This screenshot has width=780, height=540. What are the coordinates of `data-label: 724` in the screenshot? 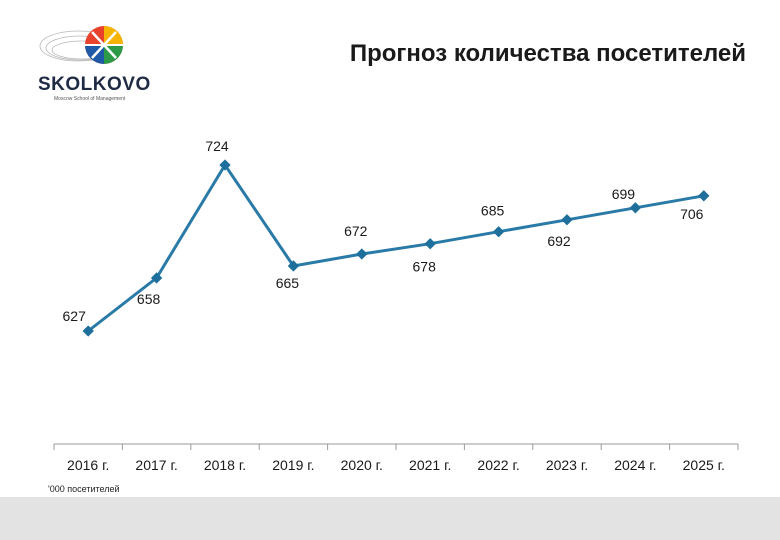 It's located at (217, 146).